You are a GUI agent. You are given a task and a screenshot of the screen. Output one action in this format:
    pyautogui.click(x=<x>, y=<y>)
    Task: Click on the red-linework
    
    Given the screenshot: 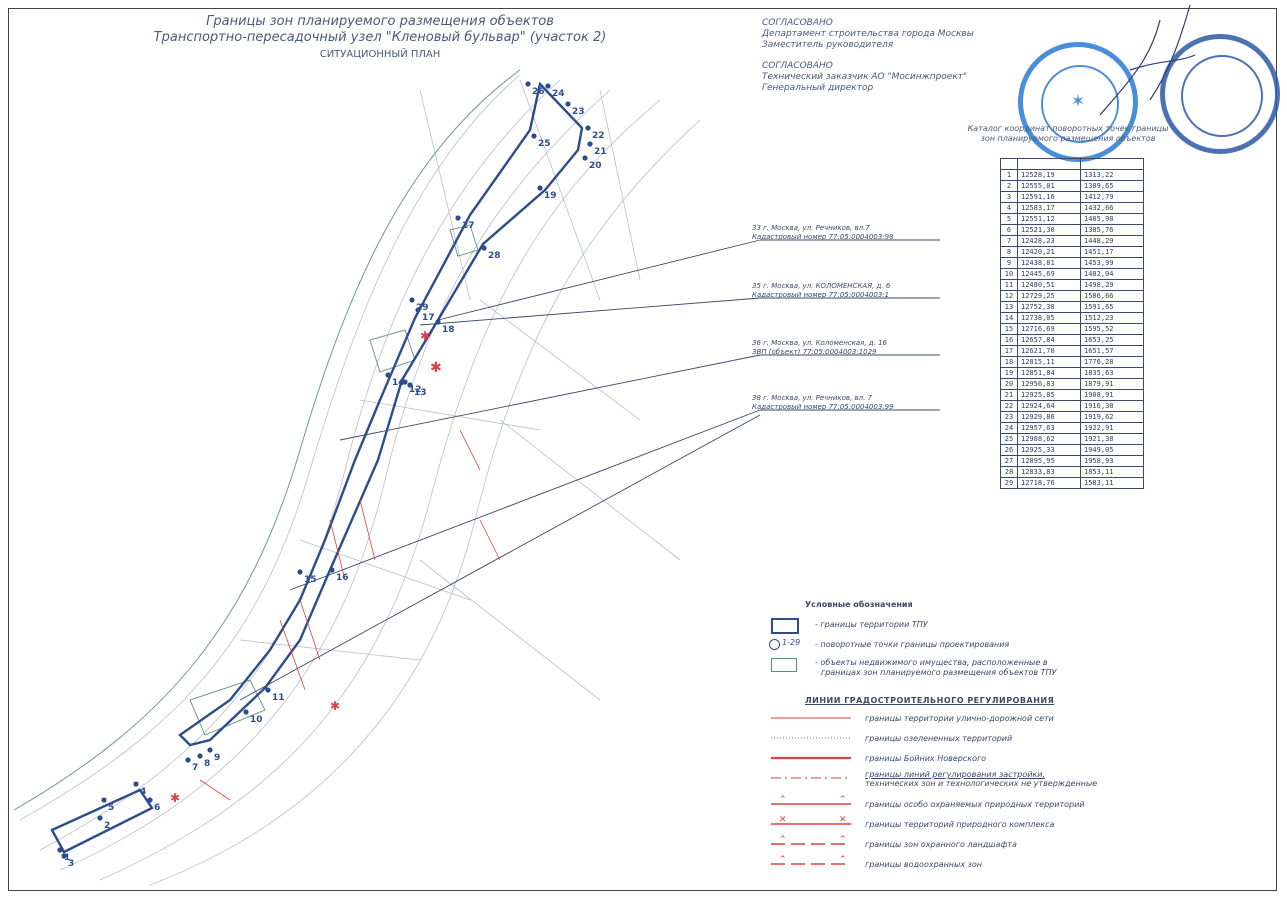 What is the action you would take?
    pyautogui.click(x=350, y=615)
    